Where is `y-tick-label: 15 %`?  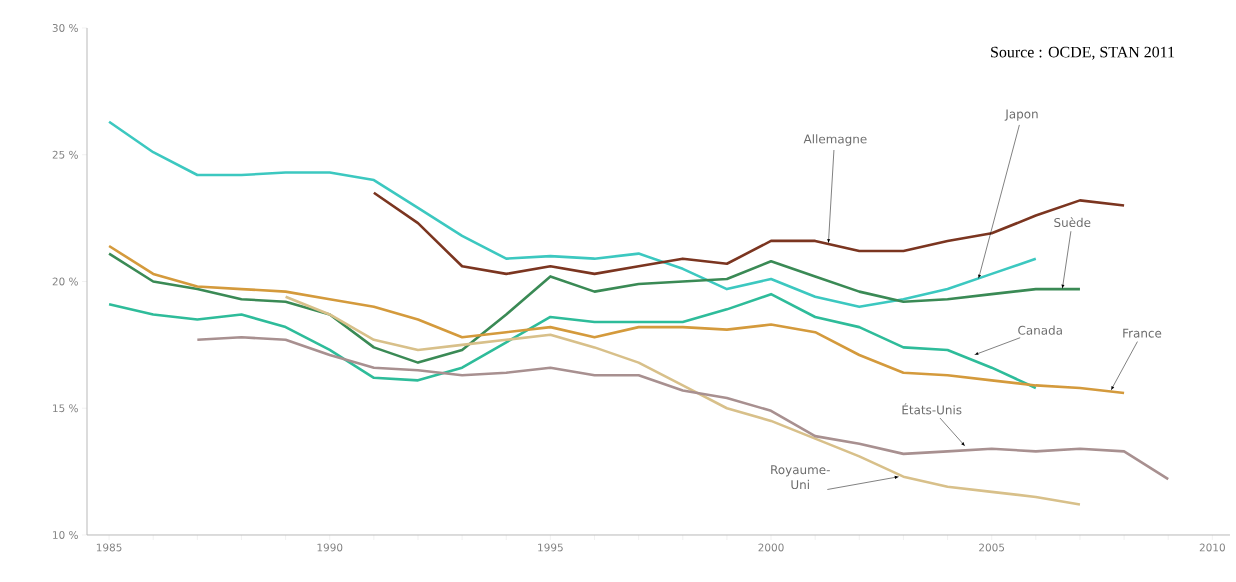
y-tick-label: 15 % is located at coordinates (65, 408).